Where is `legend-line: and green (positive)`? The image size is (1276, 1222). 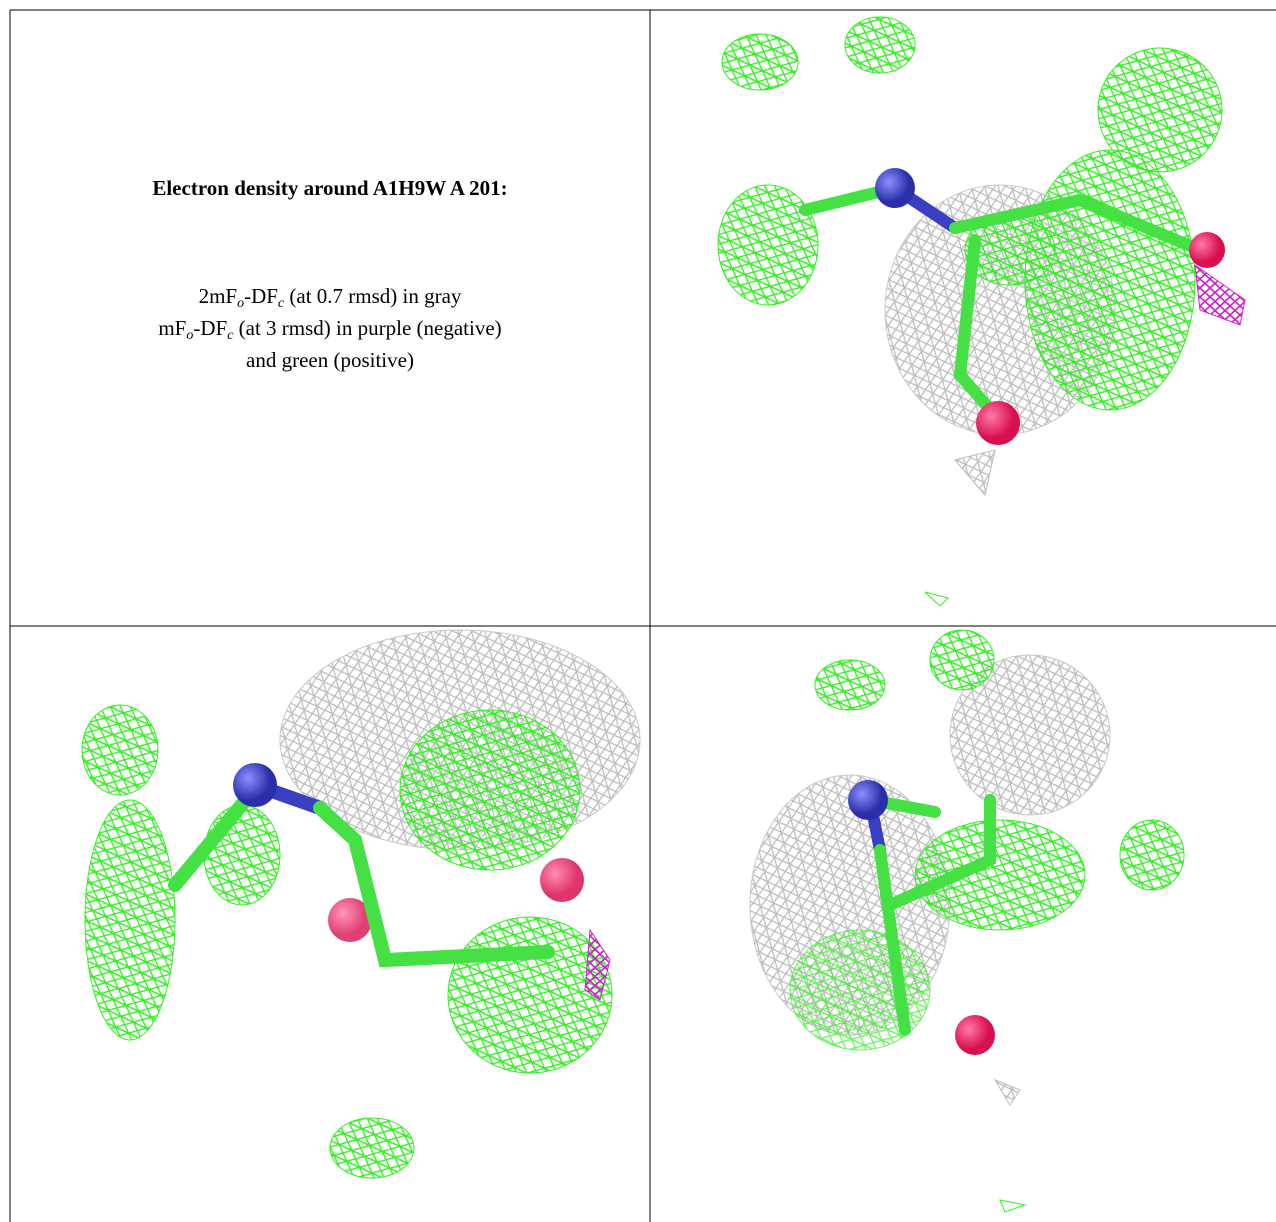 legend-line: and green (positive) is located at coordinates (330, 360).